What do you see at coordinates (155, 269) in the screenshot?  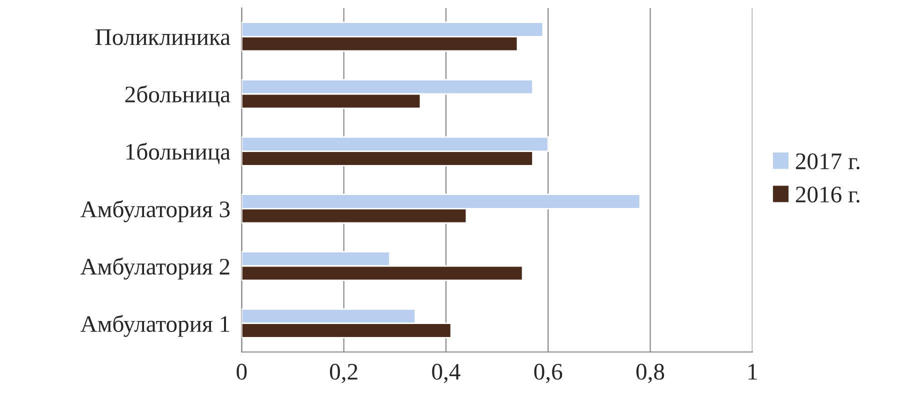 I see `y-tick-label: Амбулатория 2` at bounding box center [155, 269].